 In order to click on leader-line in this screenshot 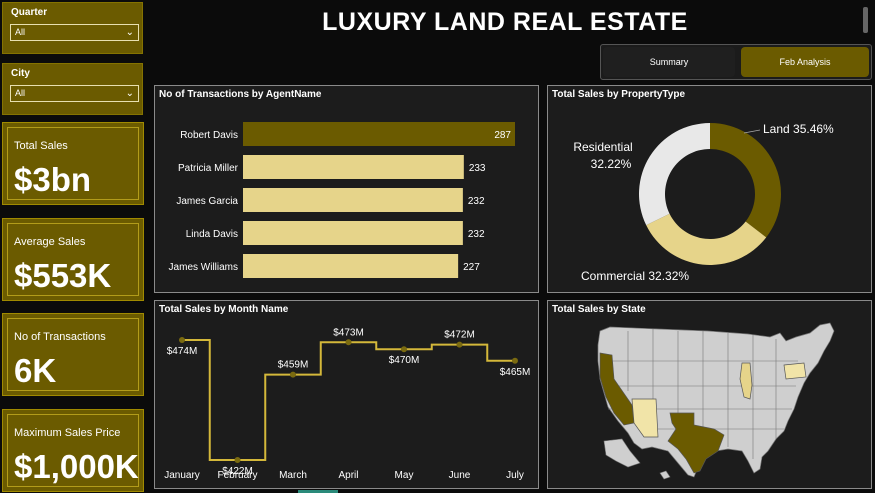, I will do `click(752, 131)`.